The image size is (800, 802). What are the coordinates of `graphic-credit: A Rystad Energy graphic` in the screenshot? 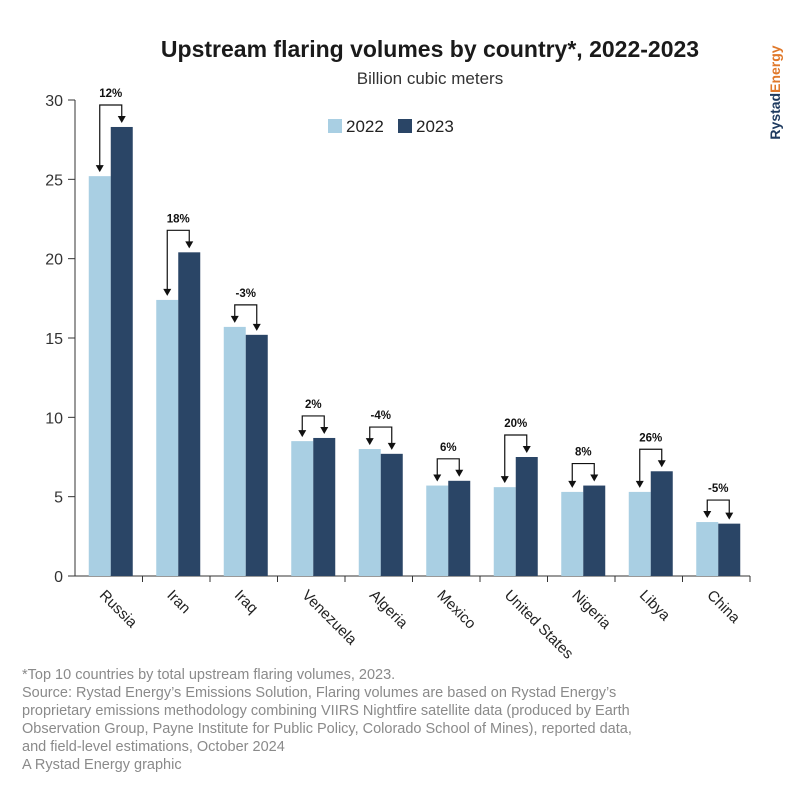 It's located at (102, 765).